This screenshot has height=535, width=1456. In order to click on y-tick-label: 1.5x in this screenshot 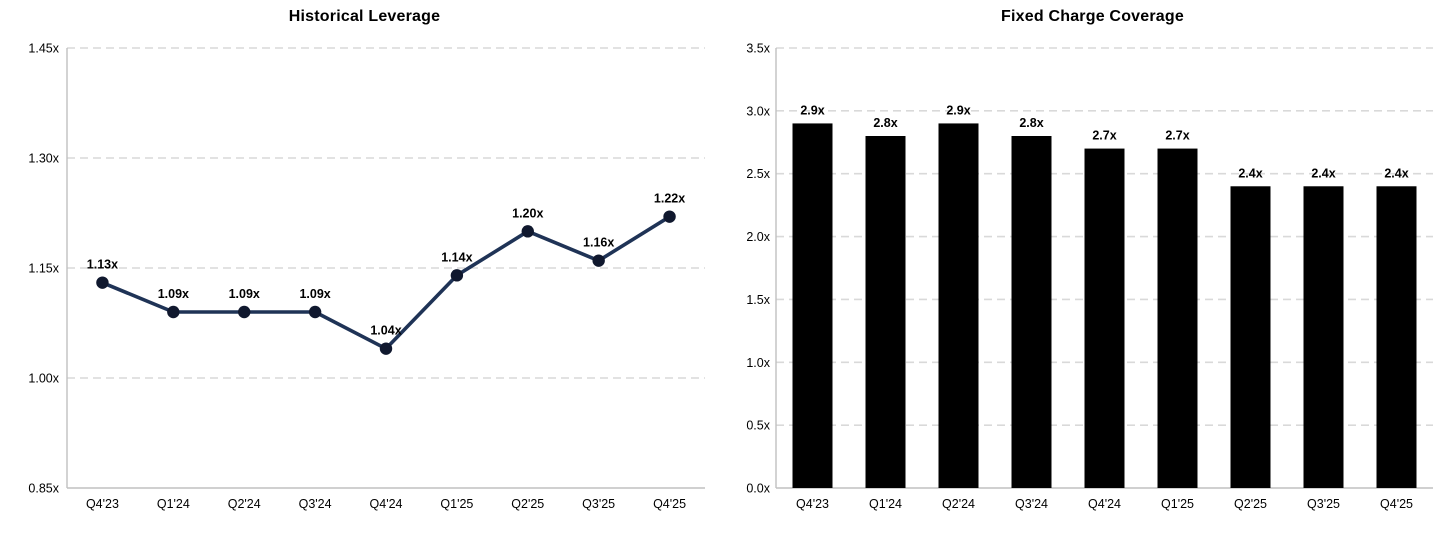, I will do `click(758, 300)`.